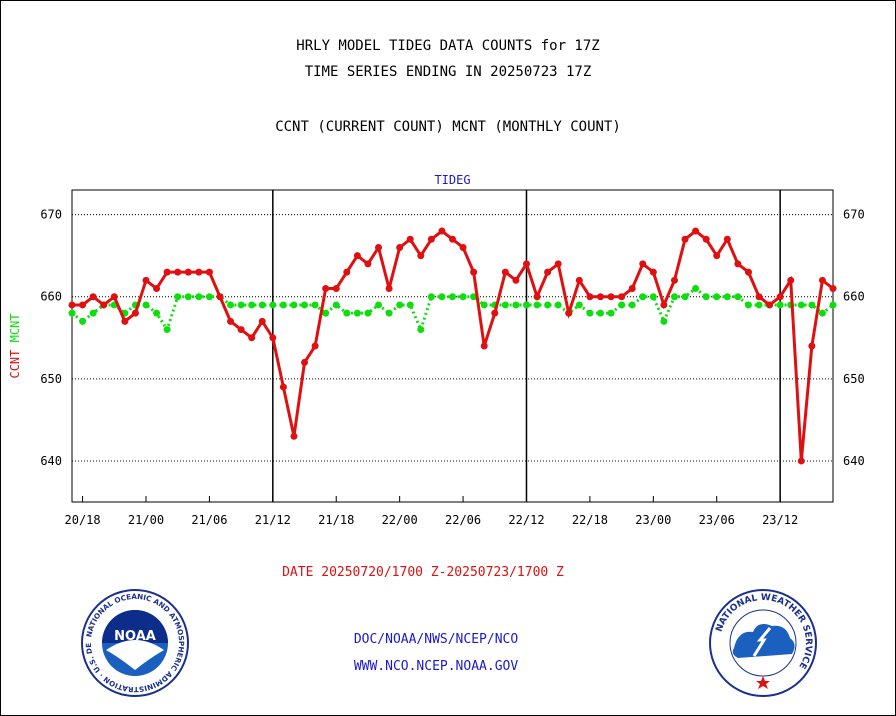  I want to click on y-axis-label: CCNT MCNT, so click(15, 345).